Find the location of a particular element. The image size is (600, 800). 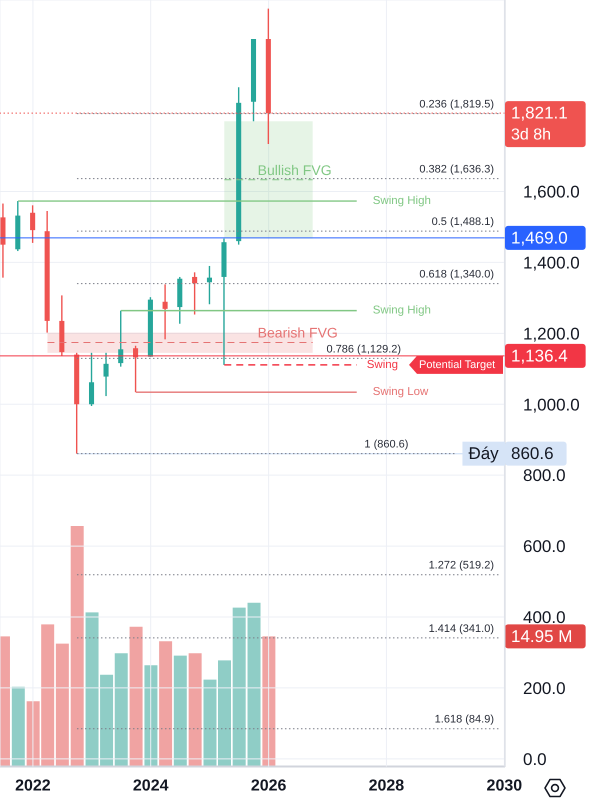

y-tick-label: 1,600.0 is located at coordinates (551, 192).